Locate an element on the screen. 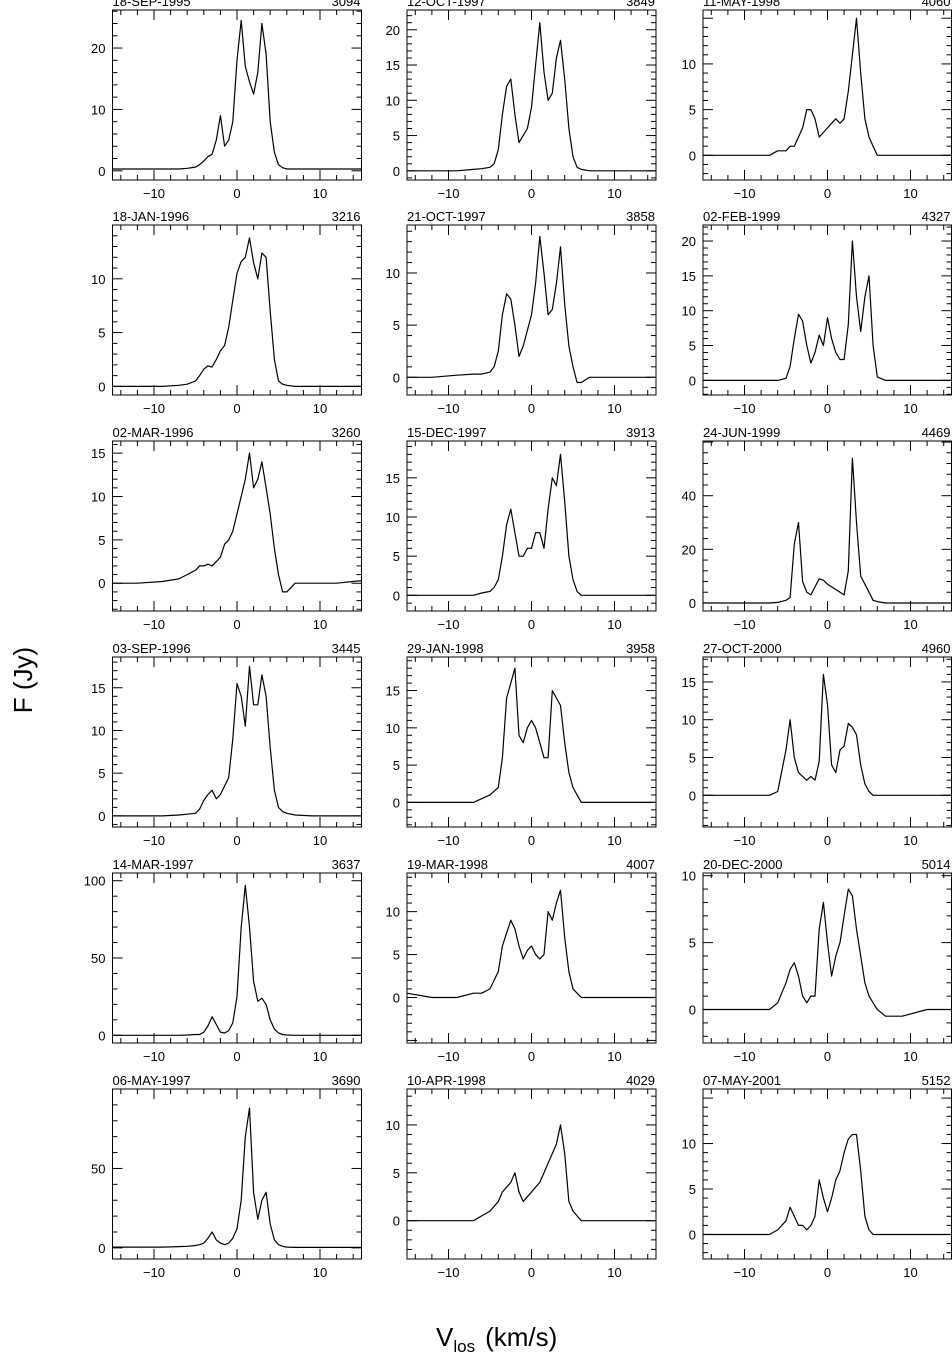 The image size is (952, 1361). panel-number: 3216 is located at coordinates (346, 216).